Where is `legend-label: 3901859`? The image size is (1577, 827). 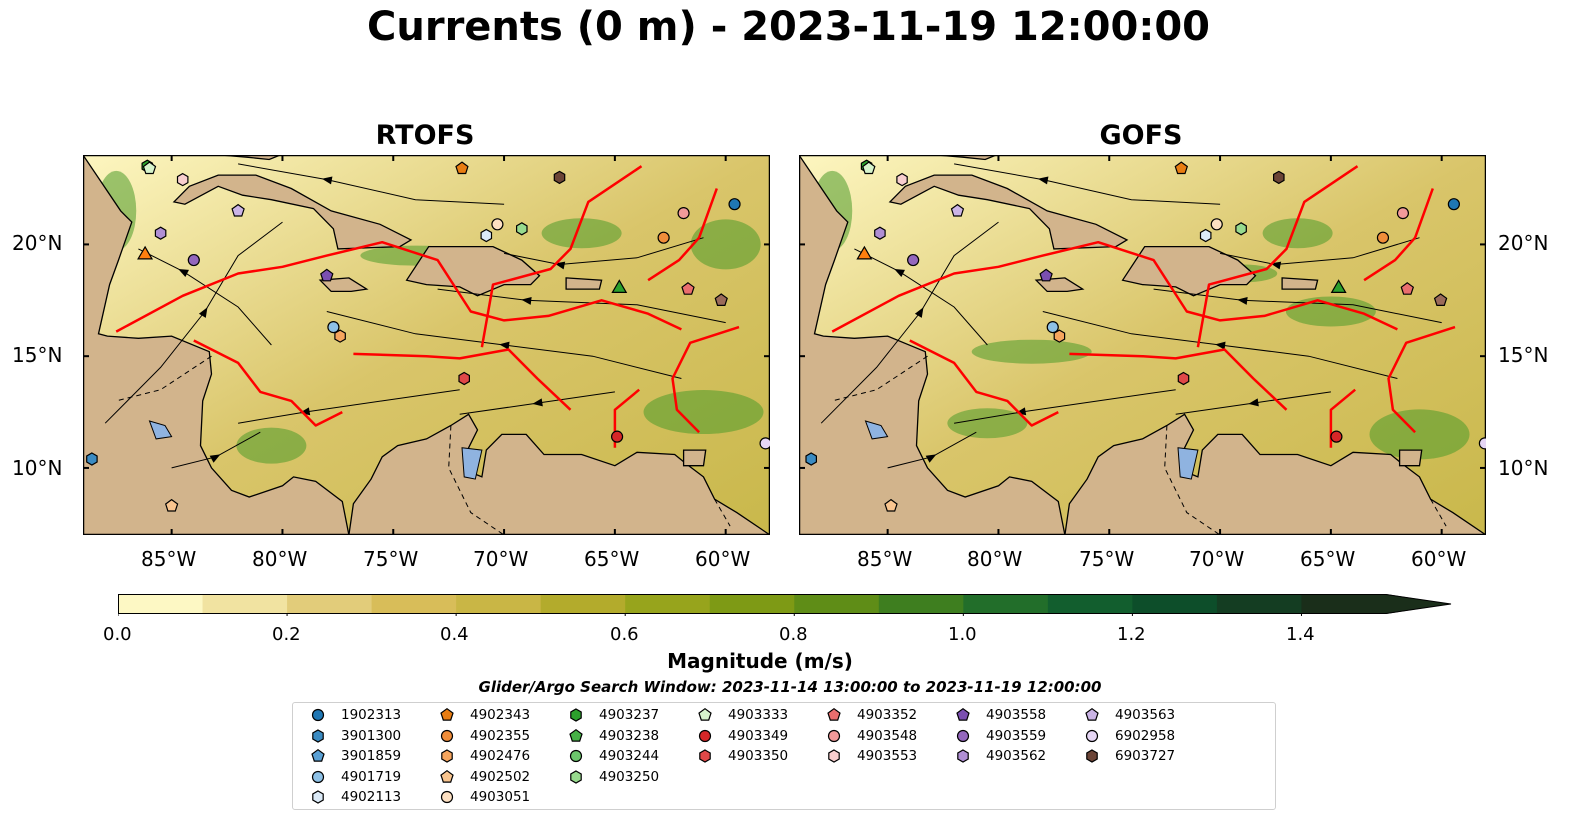 legend-label: 3901859 is located at coordinates (371, 756).